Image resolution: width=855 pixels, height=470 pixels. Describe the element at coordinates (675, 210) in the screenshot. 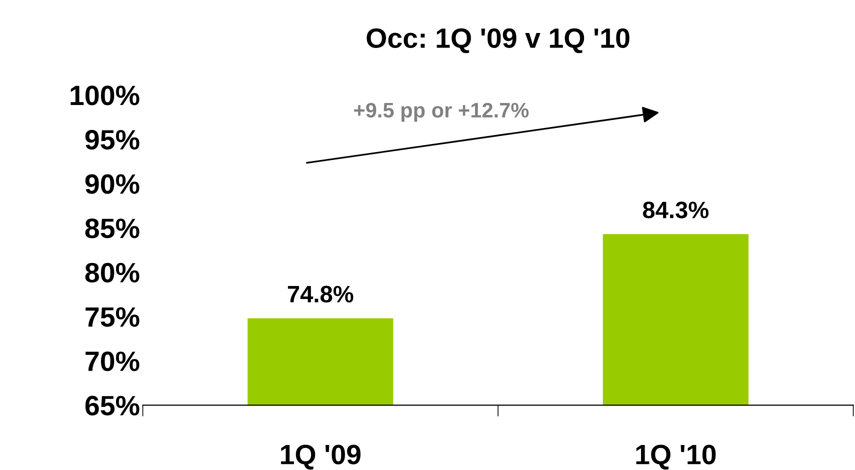

I see `data-label: 84.3%` at that location.